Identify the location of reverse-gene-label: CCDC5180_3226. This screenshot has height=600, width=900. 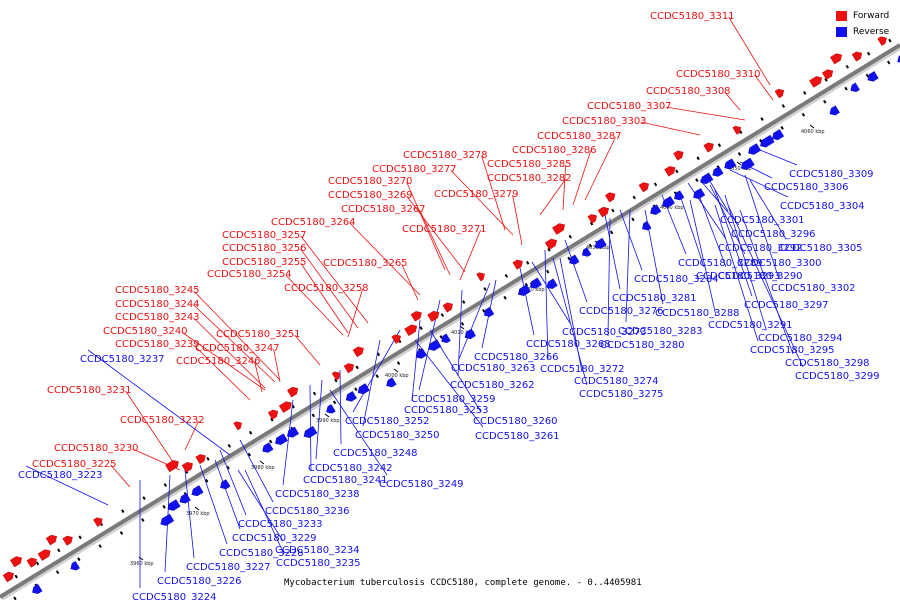
(199, 581).